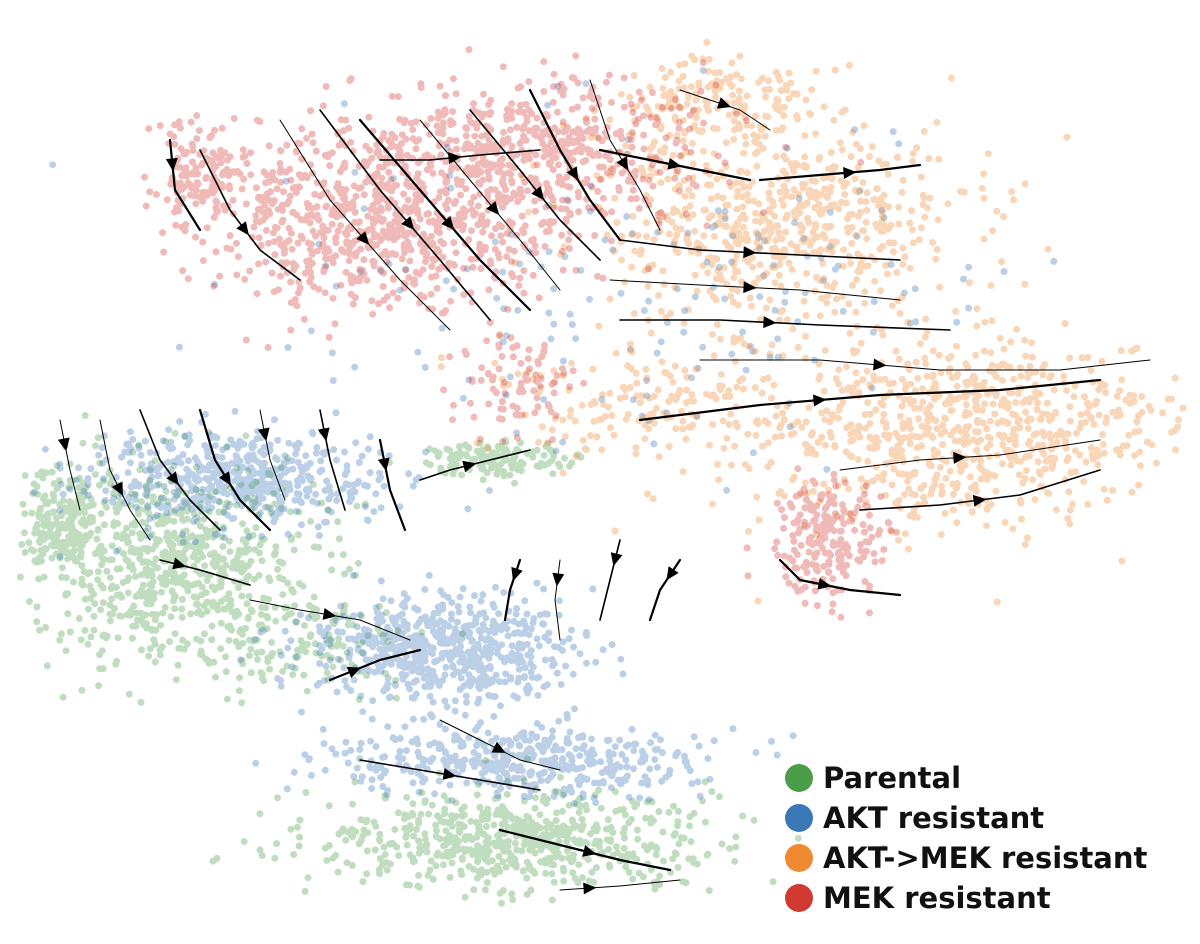 The height and width of the screenshot is (944, 1200). What do you see at coordinates (799, 858) in the screenshot?
I see `legend-swatch-akt-mek-resistant` at bounding box center [799, 858].